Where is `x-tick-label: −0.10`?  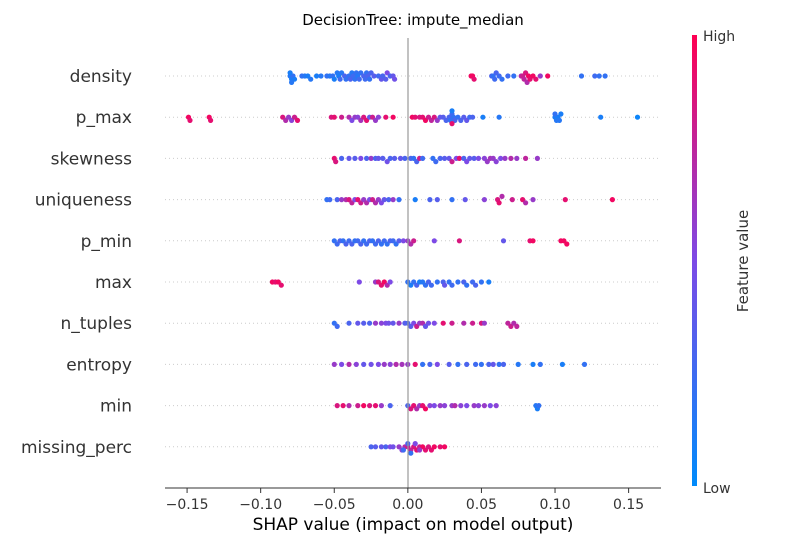
x-tick-label: −0.10 is located at coordinates (260, 505).